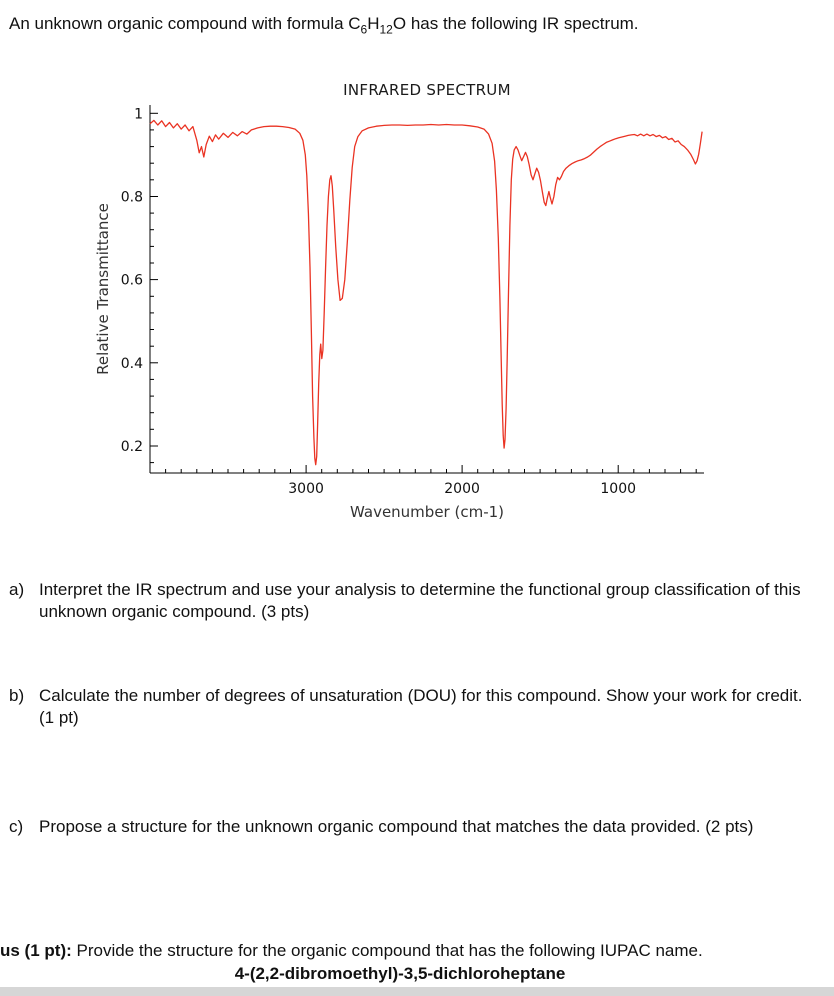  Describe the element at coordinates (373, 23) in the screenshot. I see `formula-h: H` at that location.